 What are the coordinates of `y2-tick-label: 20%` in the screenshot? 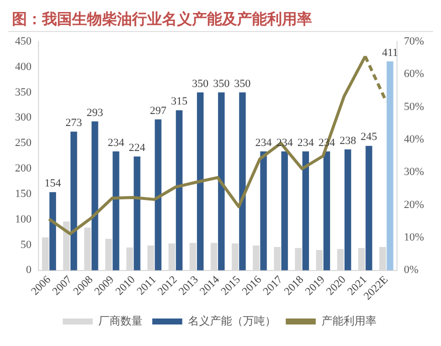 It's located at (414, 204).